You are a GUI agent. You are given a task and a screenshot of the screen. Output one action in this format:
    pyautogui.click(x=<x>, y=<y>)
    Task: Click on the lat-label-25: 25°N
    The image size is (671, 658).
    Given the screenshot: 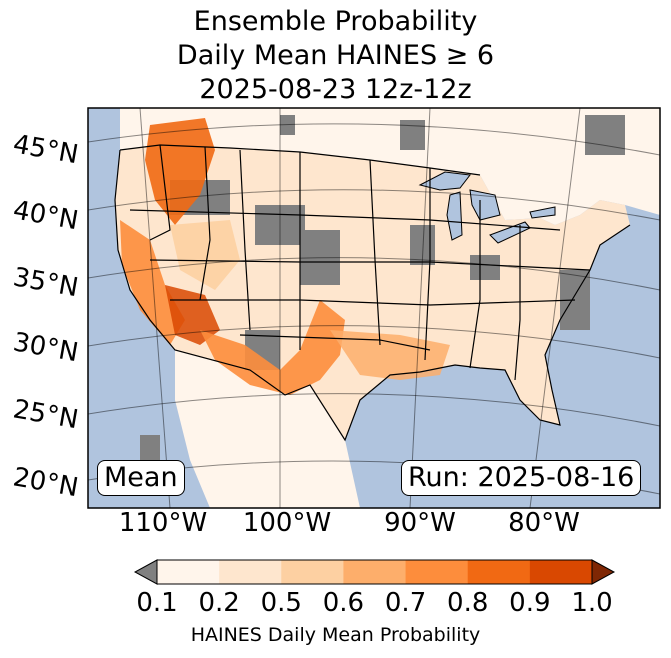 What is the action you would take?
    pyautogui.click(x=46, y=414)
    